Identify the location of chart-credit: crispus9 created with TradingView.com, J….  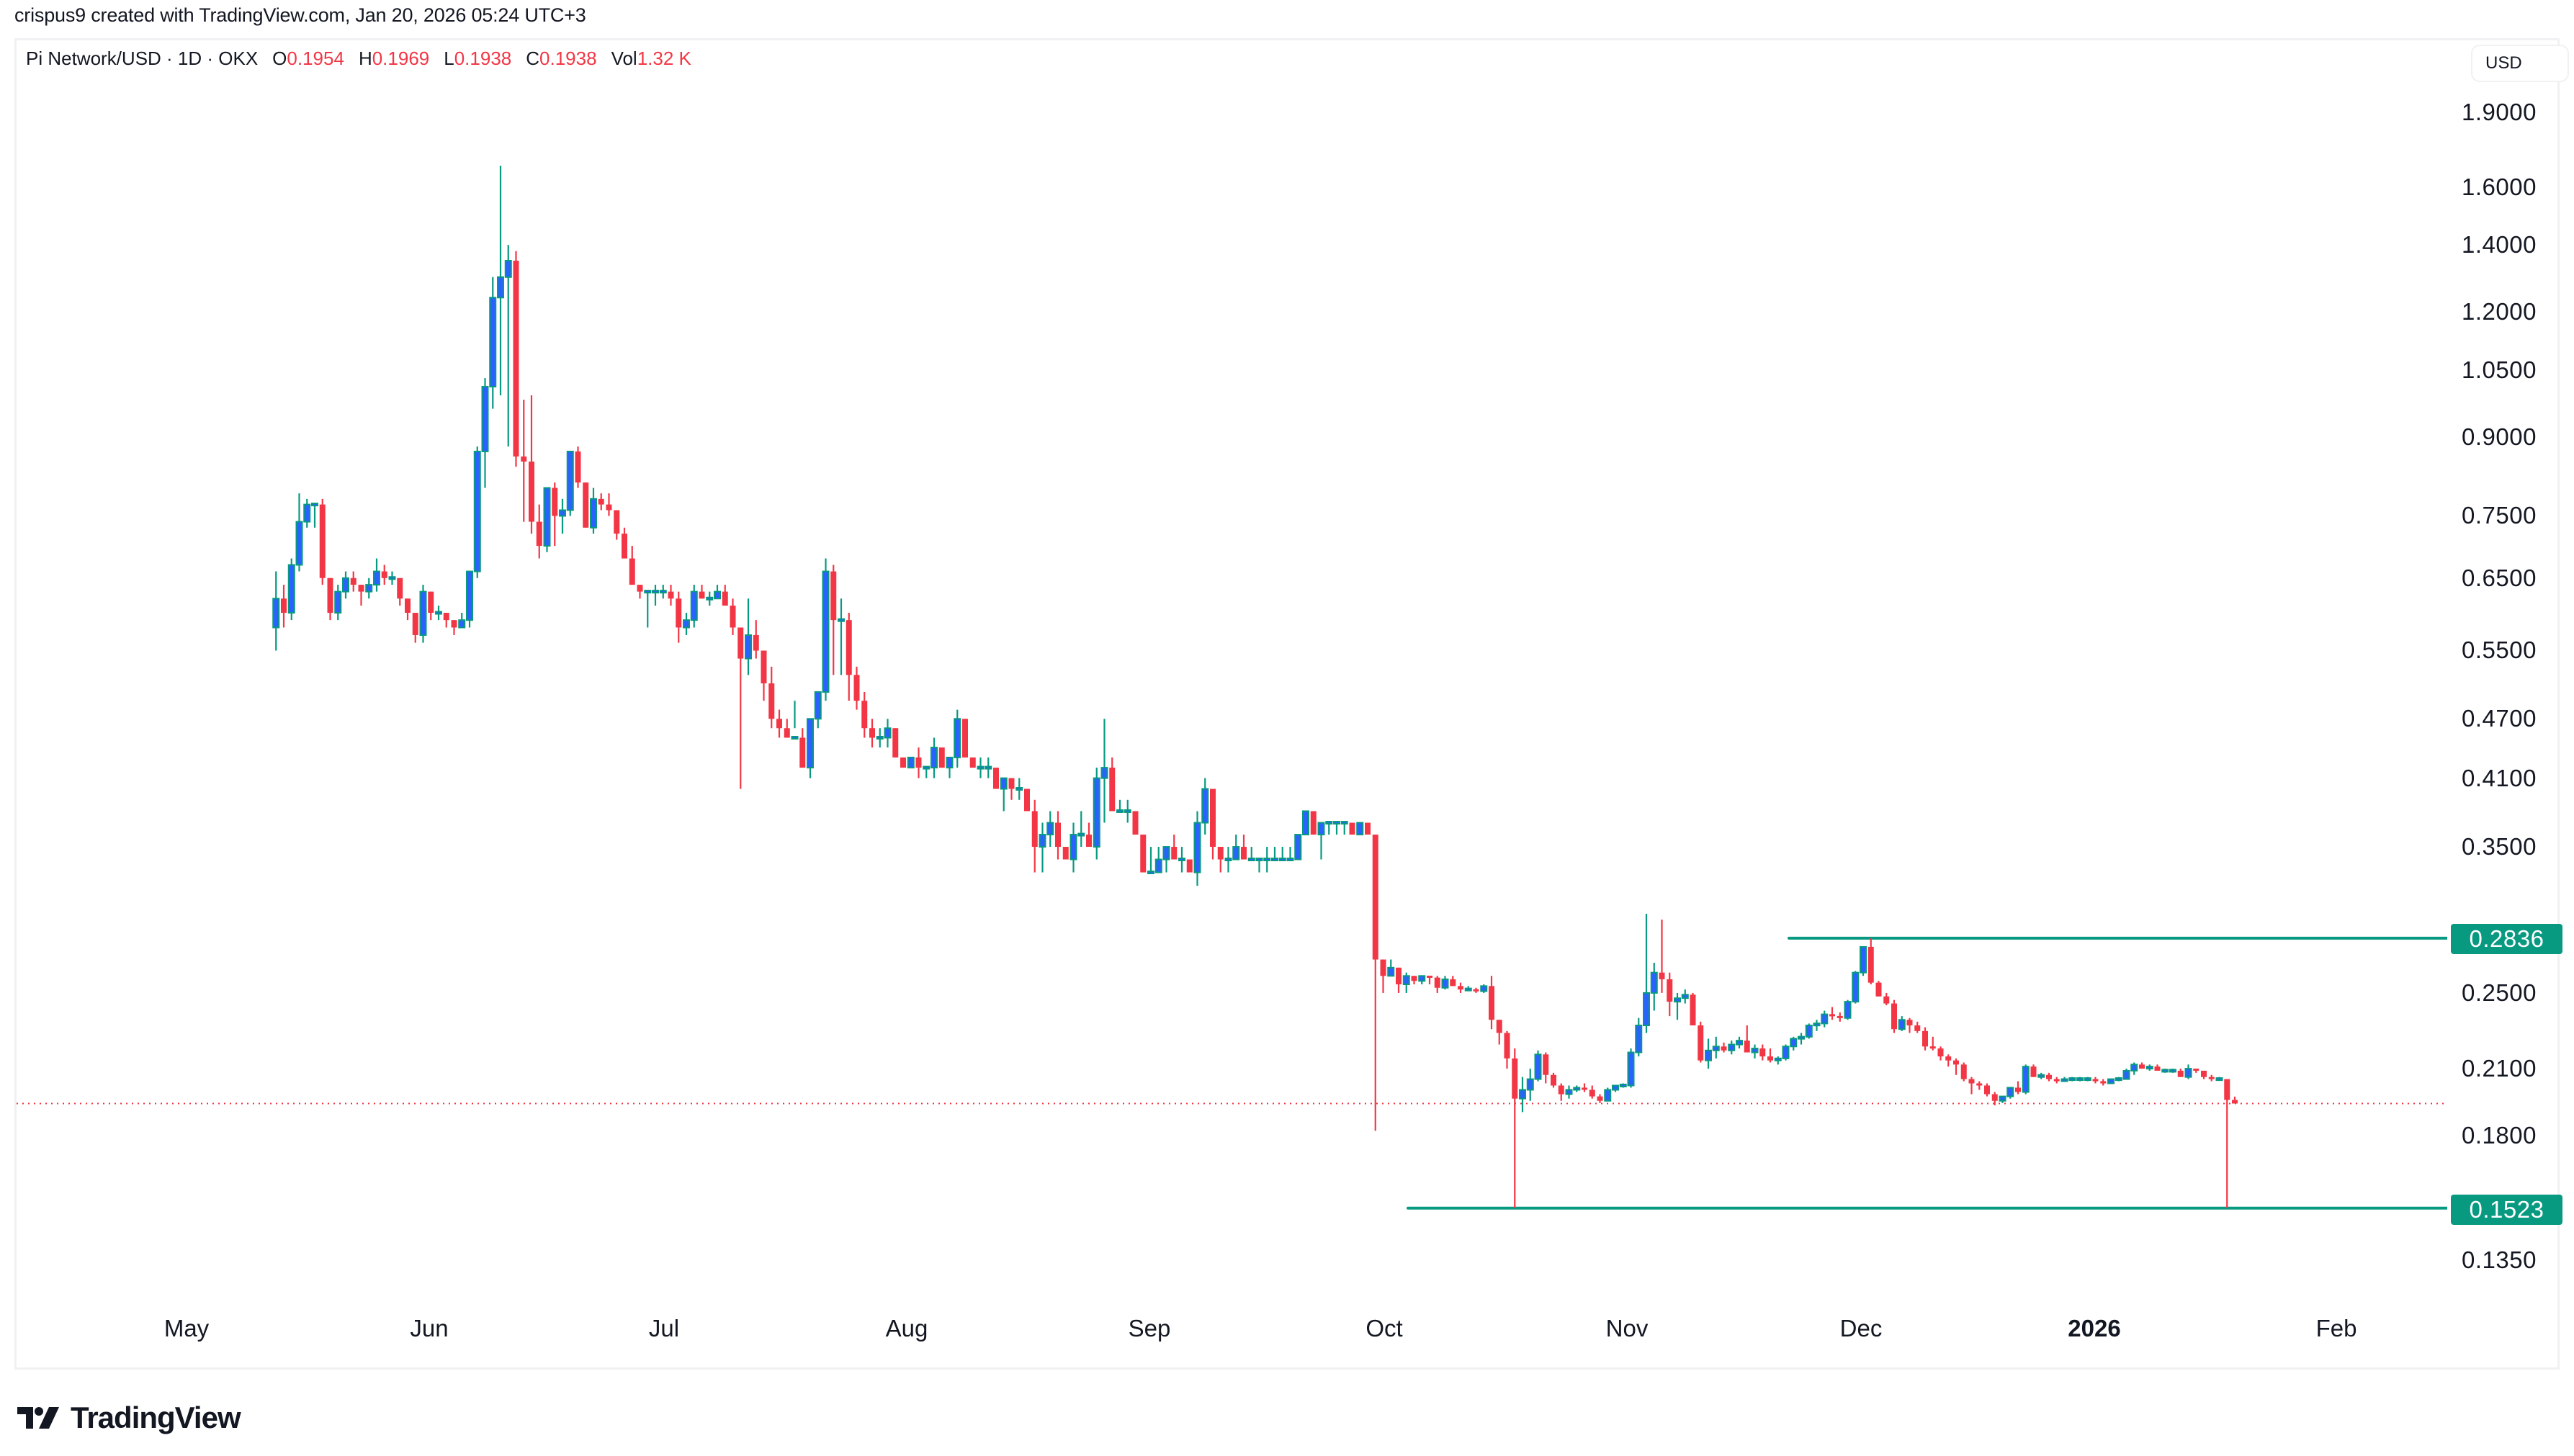
(300, 15).